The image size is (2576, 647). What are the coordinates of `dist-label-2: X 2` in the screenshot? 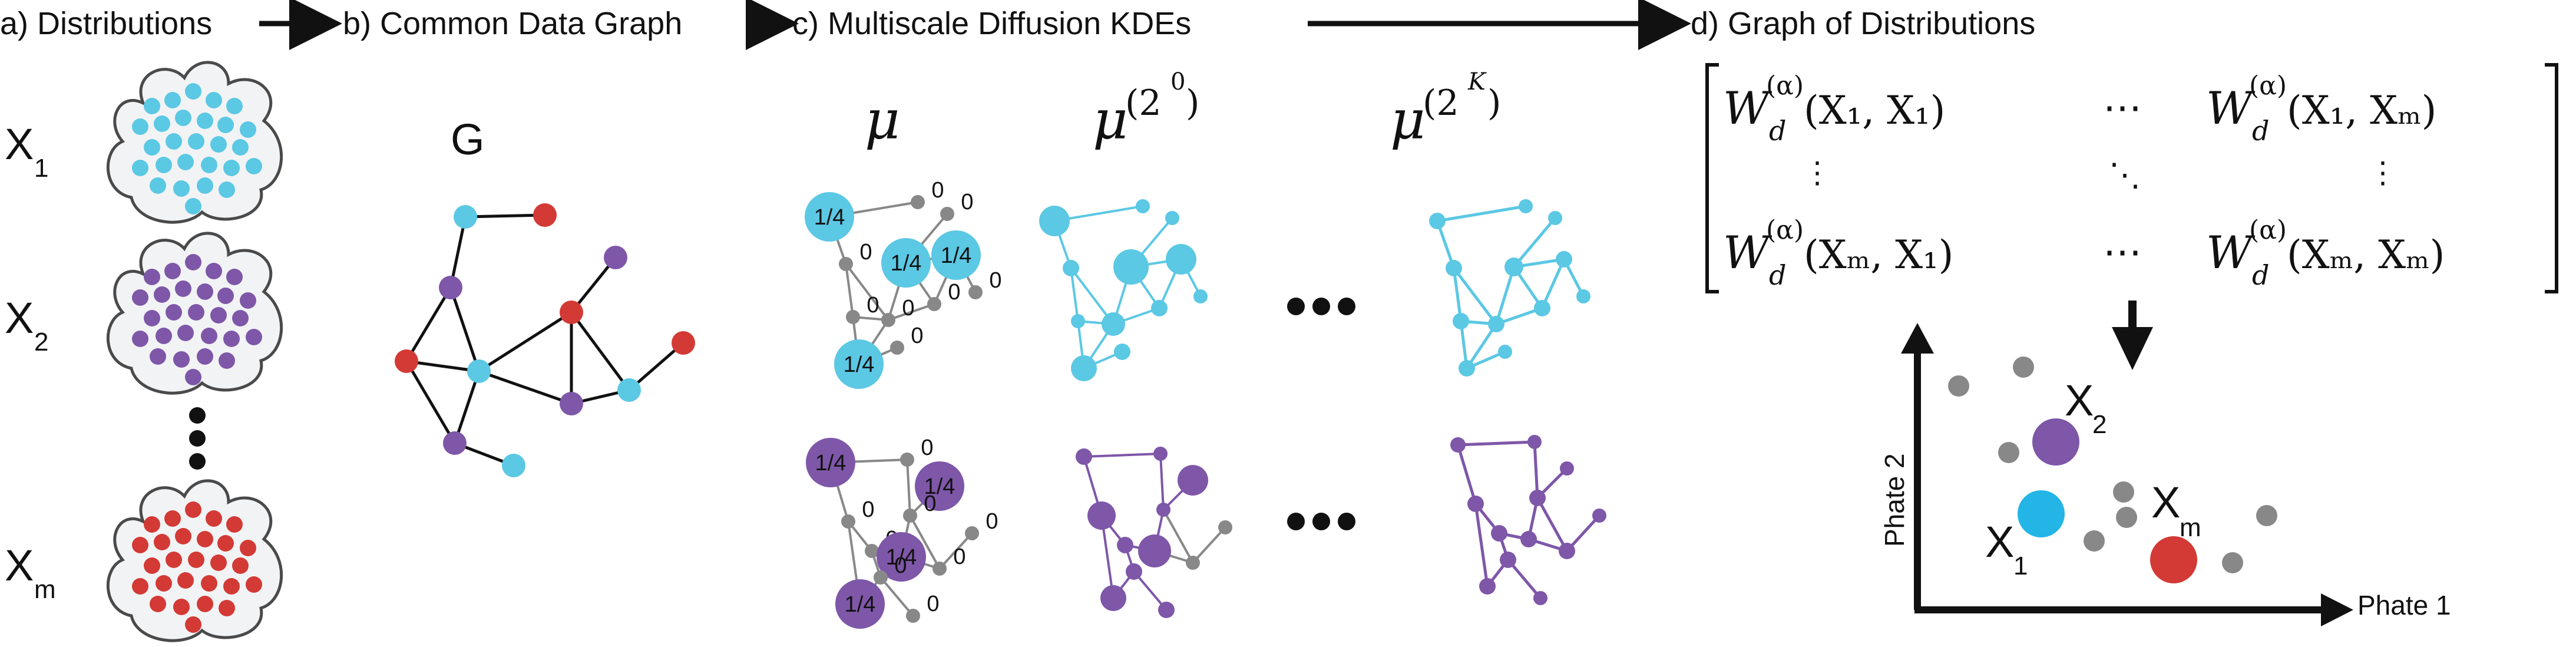 It's located at (26, 325).